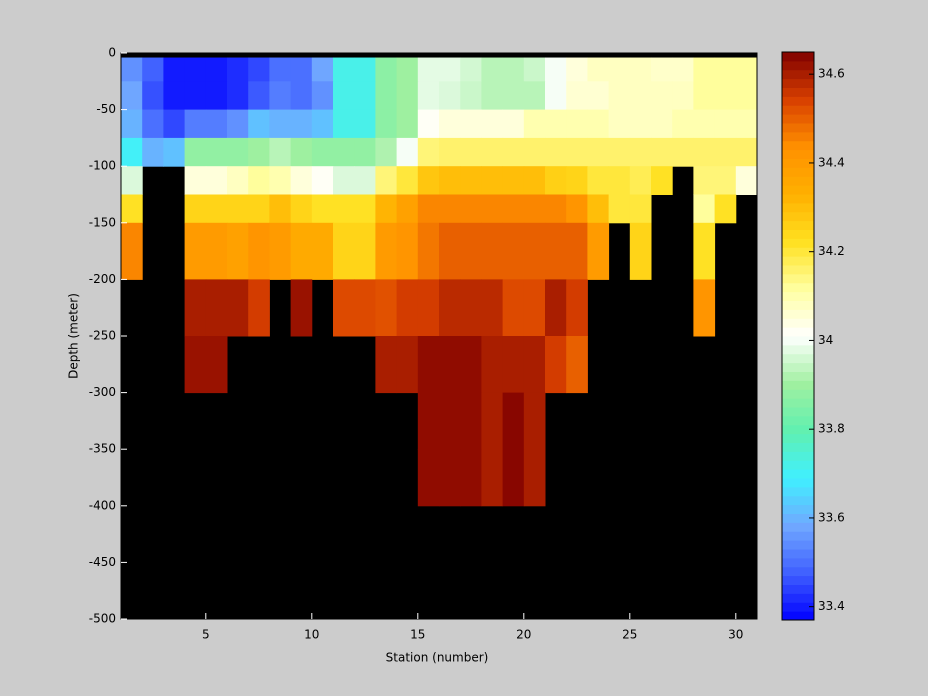  What do you see at coordinates (825, 340) in the screenshot?
I see `colorbar-tick-label: 34` at bounding box center [825, 340].